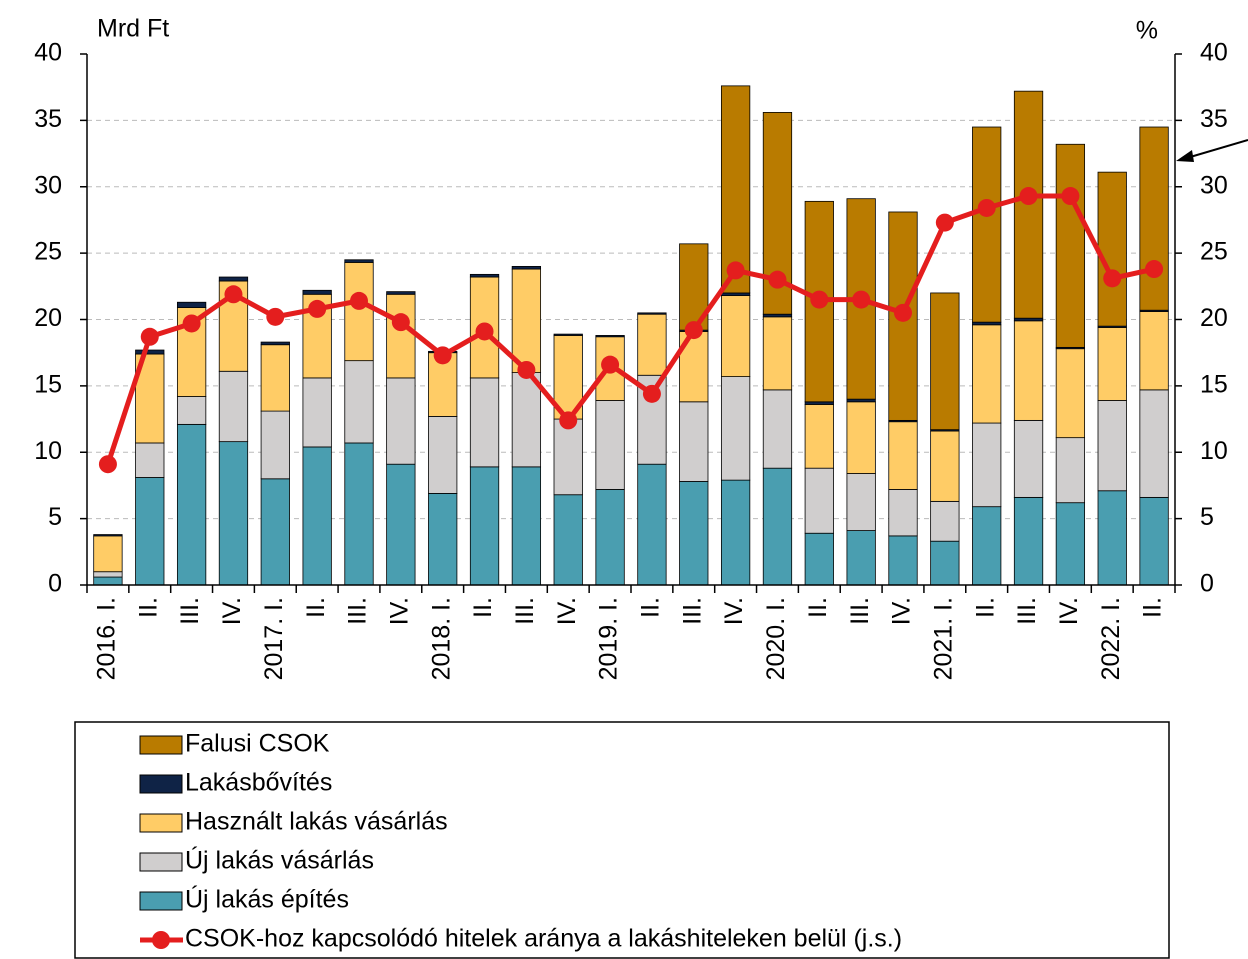 The width and height of the screenshot is (1248, 959). Describe the element at coordinates (55, 517) in the screenshot. I see `y-tick-label: 5` at that location.